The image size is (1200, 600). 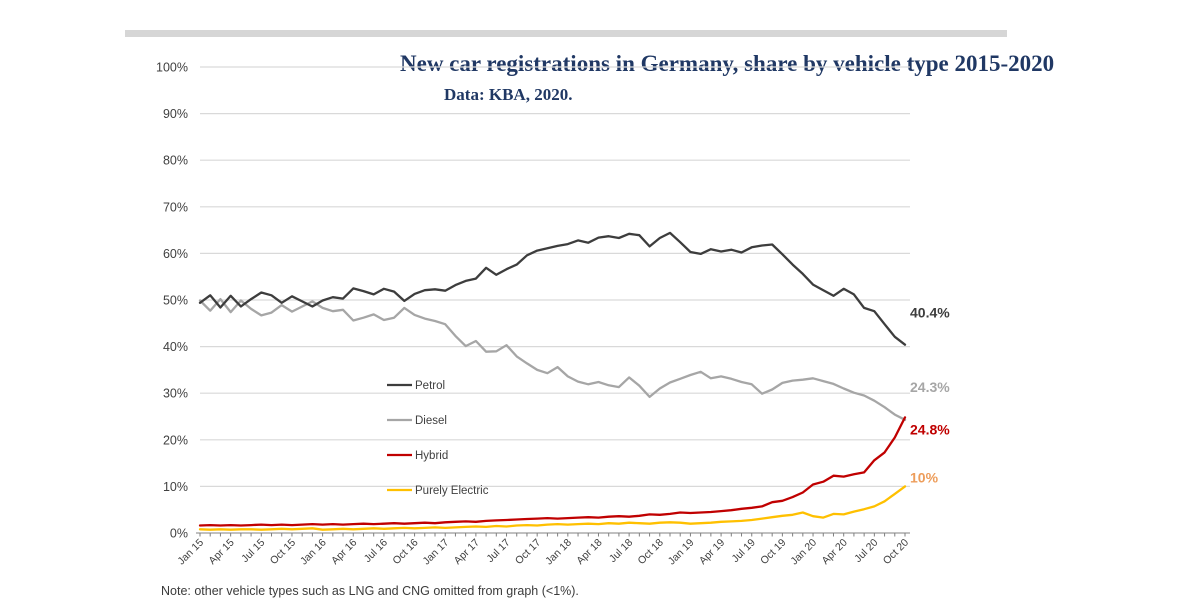 What do you see at coordinates (589, 552) in the screenshot?
I see `x-axis-tick-label: Apr 18` at bounding box center [589, 552].